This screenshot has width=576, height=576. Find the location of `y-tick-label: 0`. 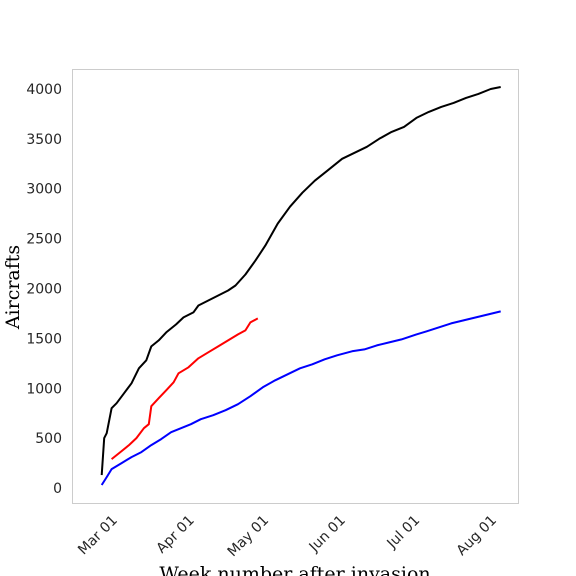

y-tick-label: 0 is located at coordinates (57, 489).